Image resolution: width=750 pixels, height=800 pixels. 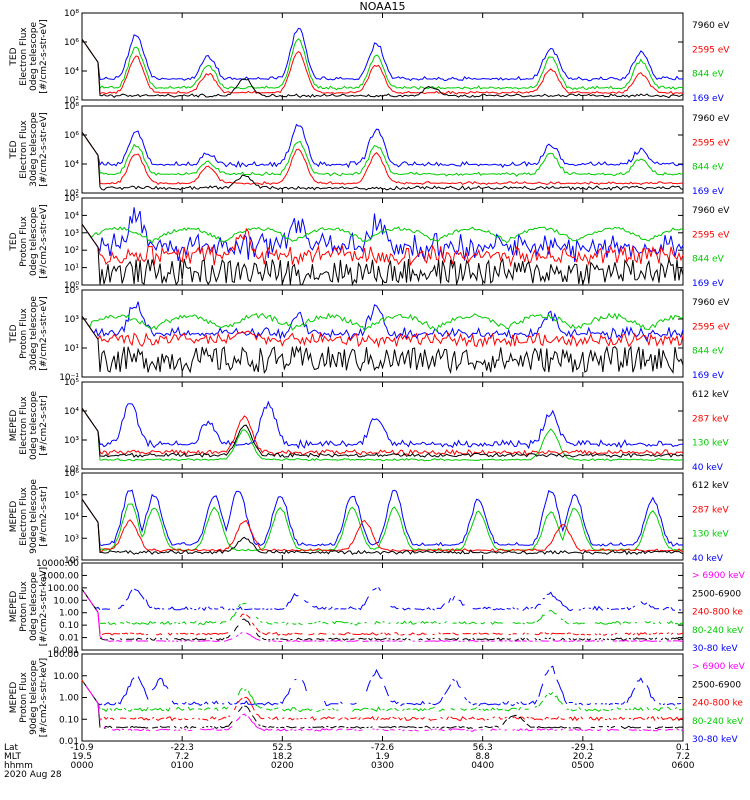 What do you see at coordinates (82, 766) in the screenshot?
I see `x-tick-label: 0000` at bounding box center [82, 766].